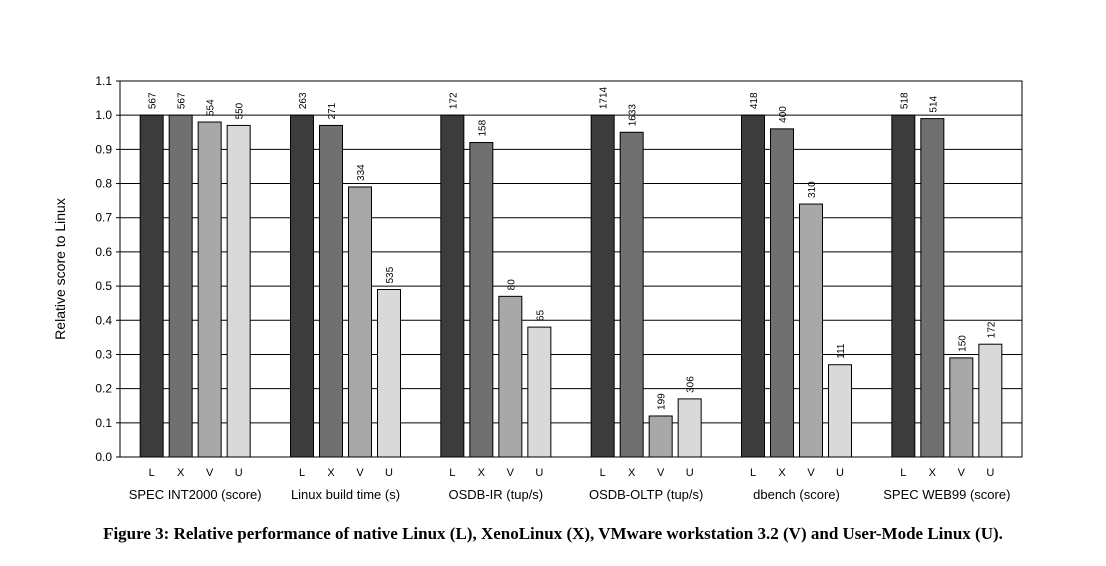 This screenshot has height=566, width=1106. Describe the element at coordinates (646, 494) in the screenshot. I see `category-label: OSDB-OLTP (tup/s)` at that location.